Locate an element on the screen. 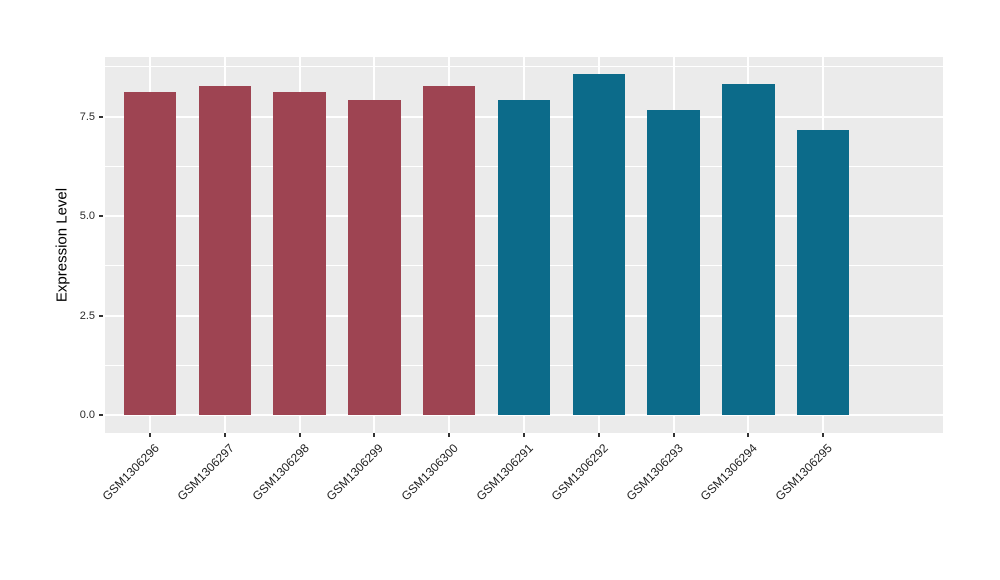 This screenshot has height=580, width=1000. x-tick-label-GSM1306293: GSM1306293 is located at coordinates (654, 472).